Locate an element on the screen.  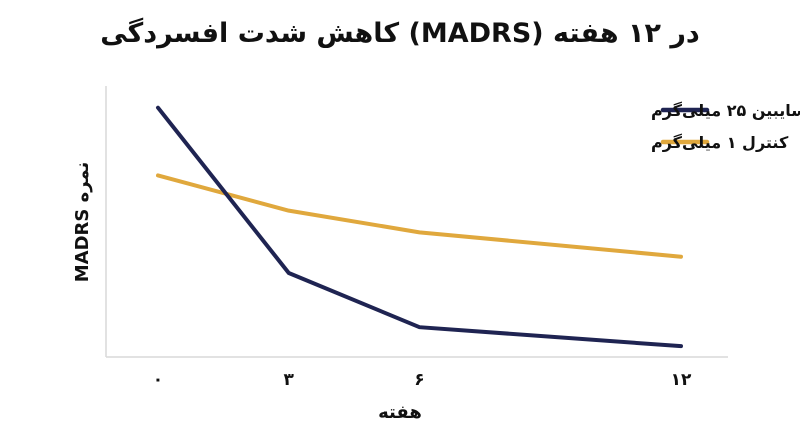
x-tick-label: ۳ is located at coordinates (289, 380).